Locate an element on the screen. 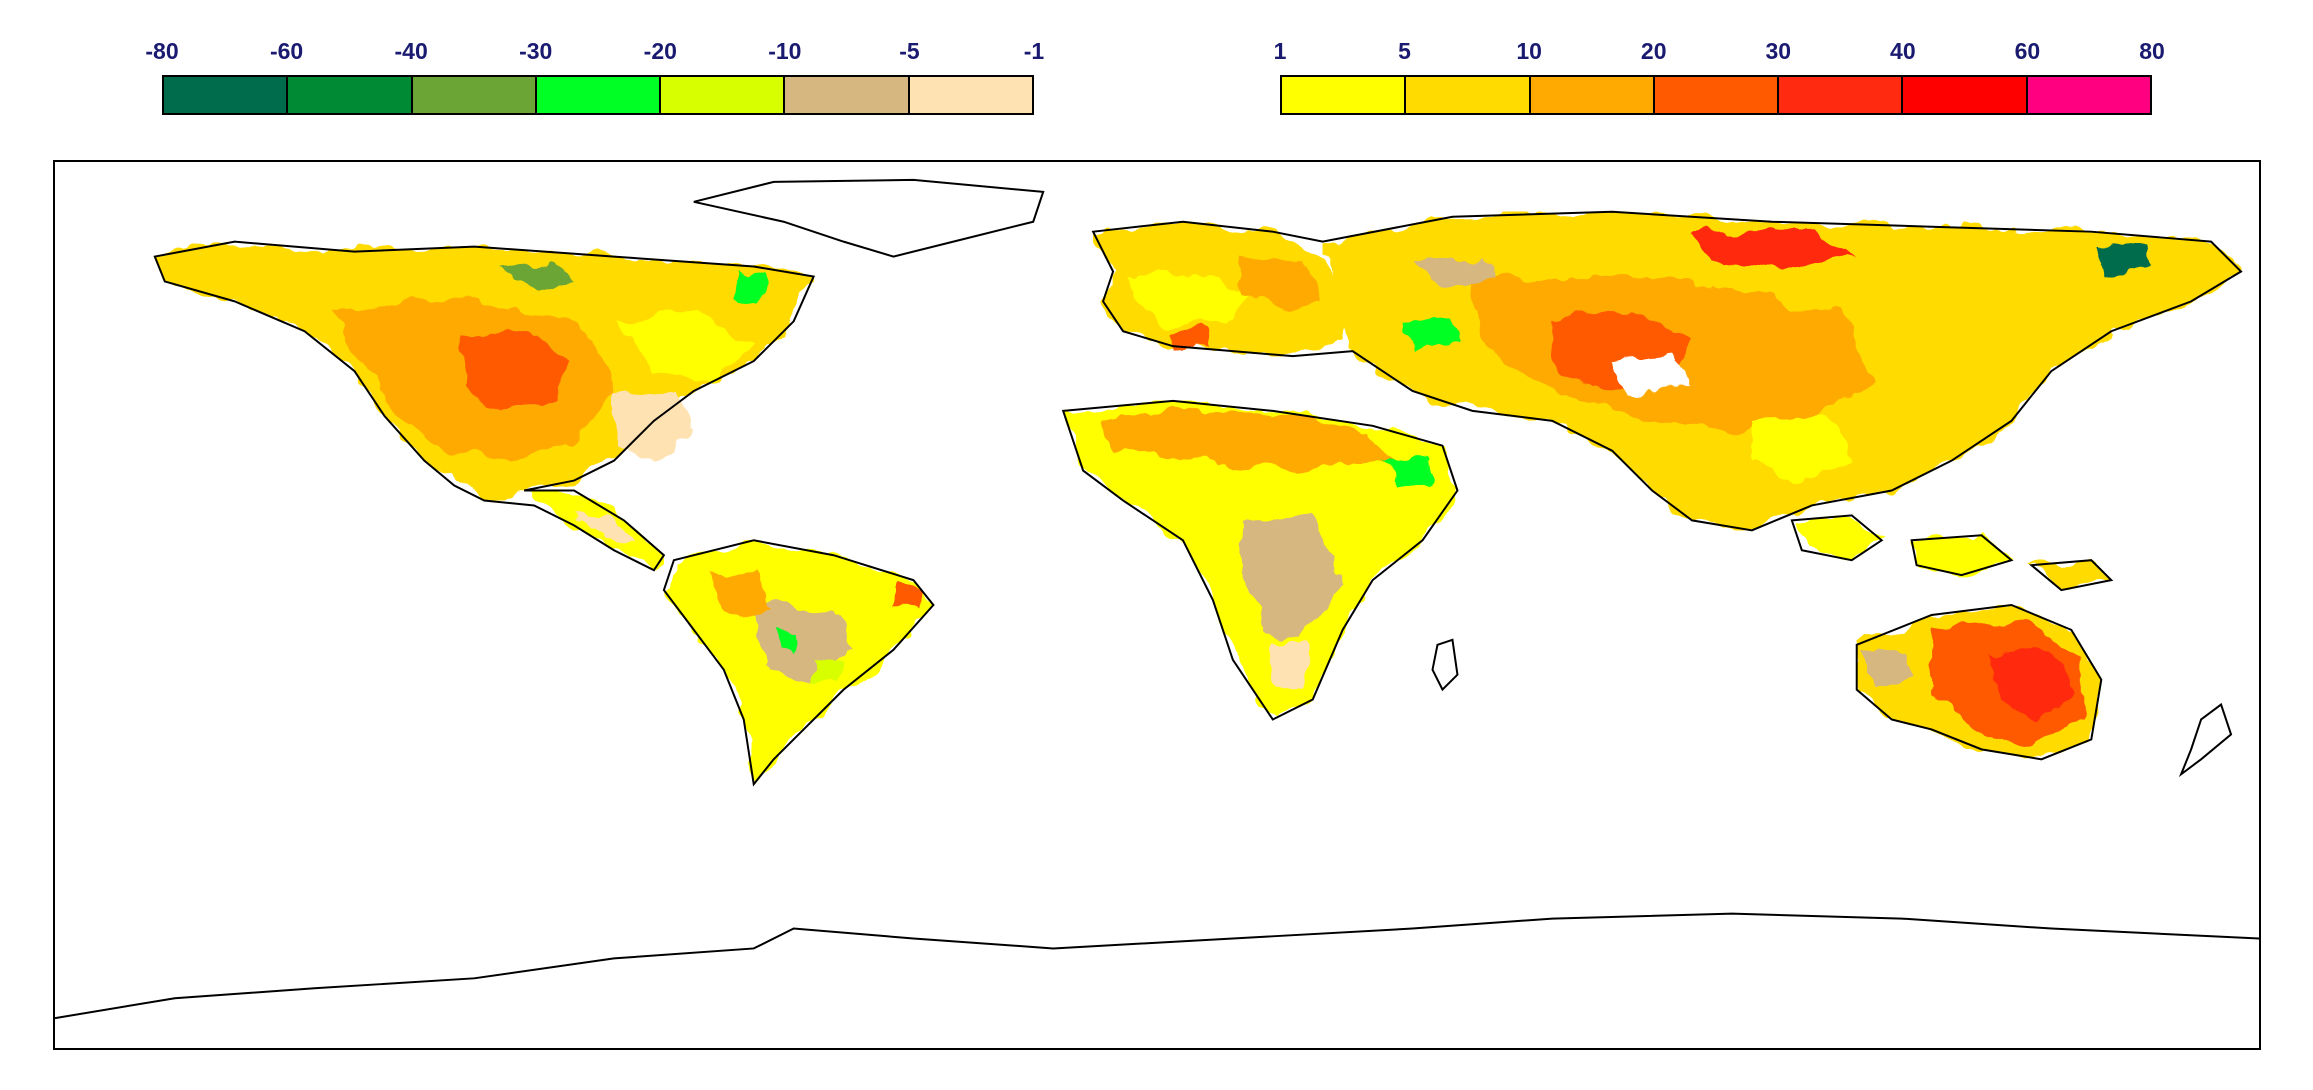 This screenshot has height=1090, width=2313. region-north-america is located at coordinates (484, 371).